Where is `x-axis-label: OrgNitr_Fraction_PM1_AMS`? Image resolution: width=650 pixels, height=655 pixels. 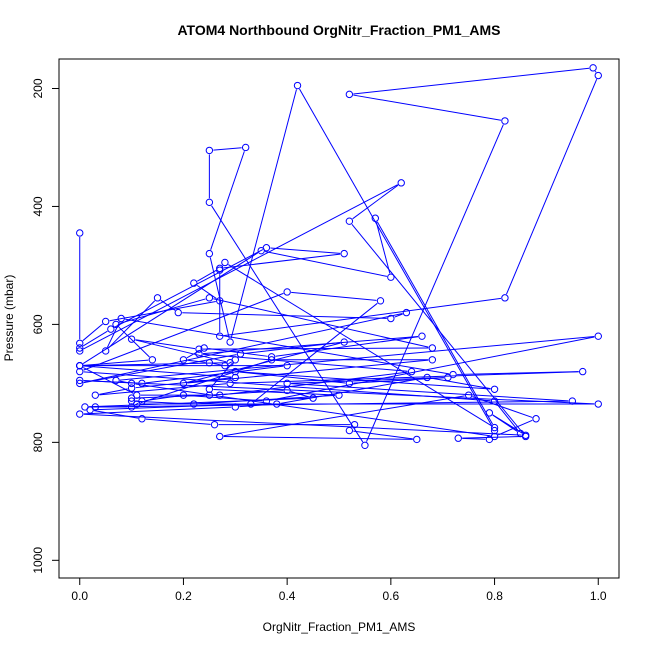 x-axis-label: OrgNitr_Fraction_PM1_AMS is located at coordinates (339, 627).